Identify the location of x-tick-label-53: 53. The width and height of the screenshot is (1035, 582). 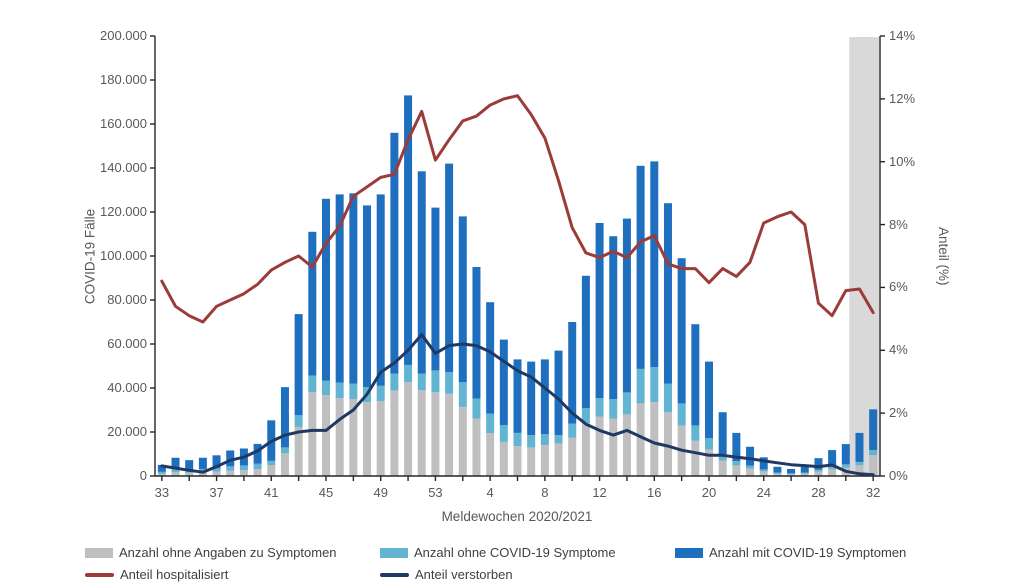
(435, 492).